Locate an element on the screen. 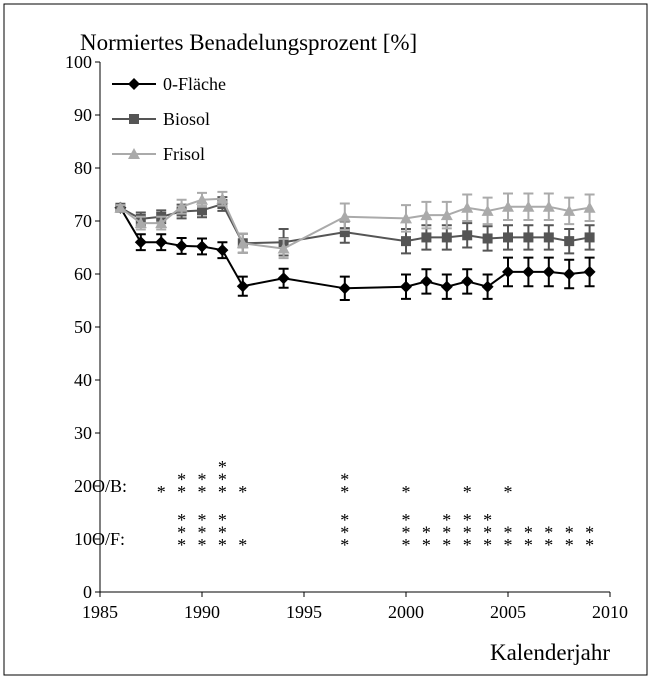  legend-label: 0-Fläche is located at coordinates (194, 84).